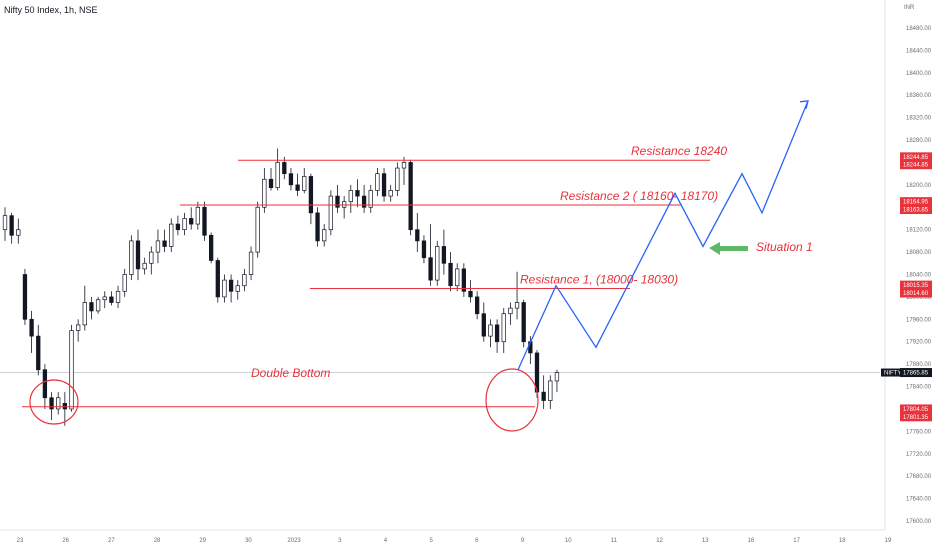  What do you see at coordinates (659, 541) in the screenshot?
I see `x-tick-label: 12` at bounding box center [659, 541].